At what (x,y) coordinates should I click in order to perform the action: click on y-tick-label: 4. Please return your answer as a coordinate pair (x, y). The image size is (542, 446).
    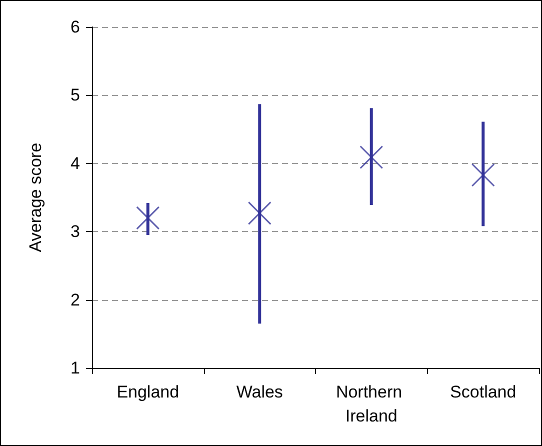
    Looking at the image, I should click on (75, 163).